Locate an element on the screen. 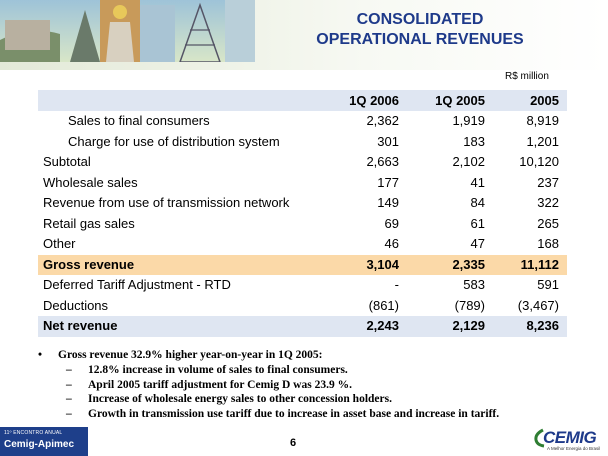  cell-1q2005: 2,129 is located at coordinates (468, 325).